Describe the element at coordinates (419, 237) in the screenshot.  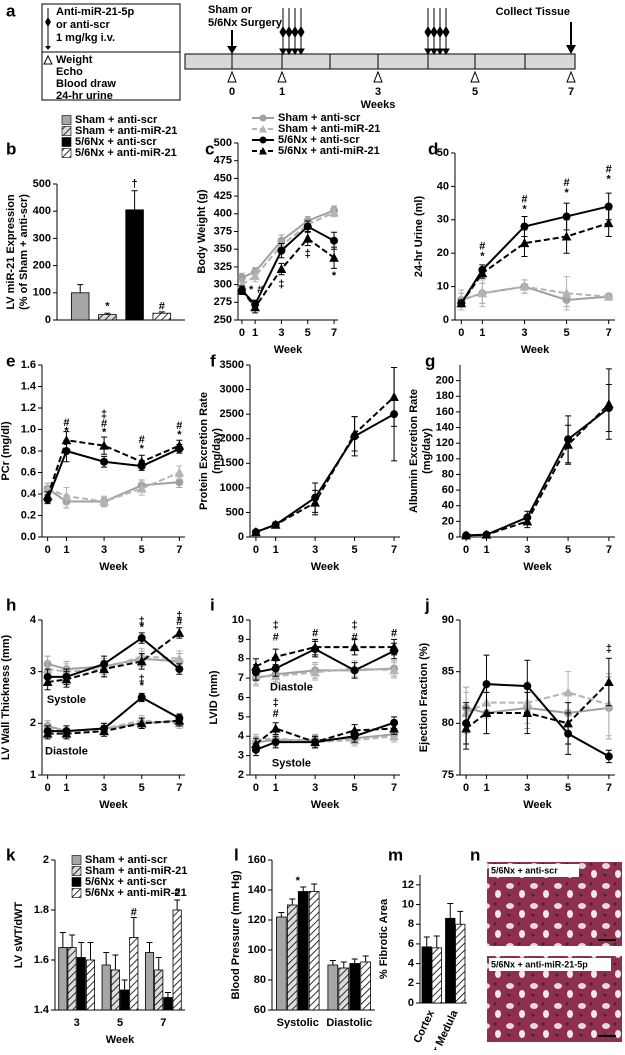
I see `y-axis-label: 24-hr Urine (ml)` at that location.